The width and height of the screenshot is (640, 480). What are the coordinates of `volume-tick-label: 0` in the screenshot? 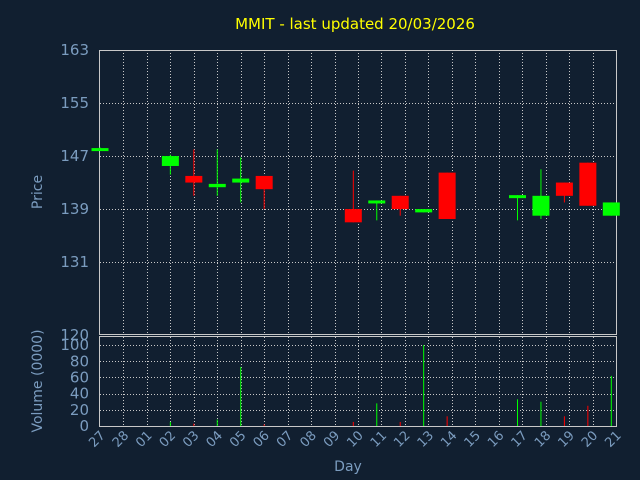 It's located at (84, 426).